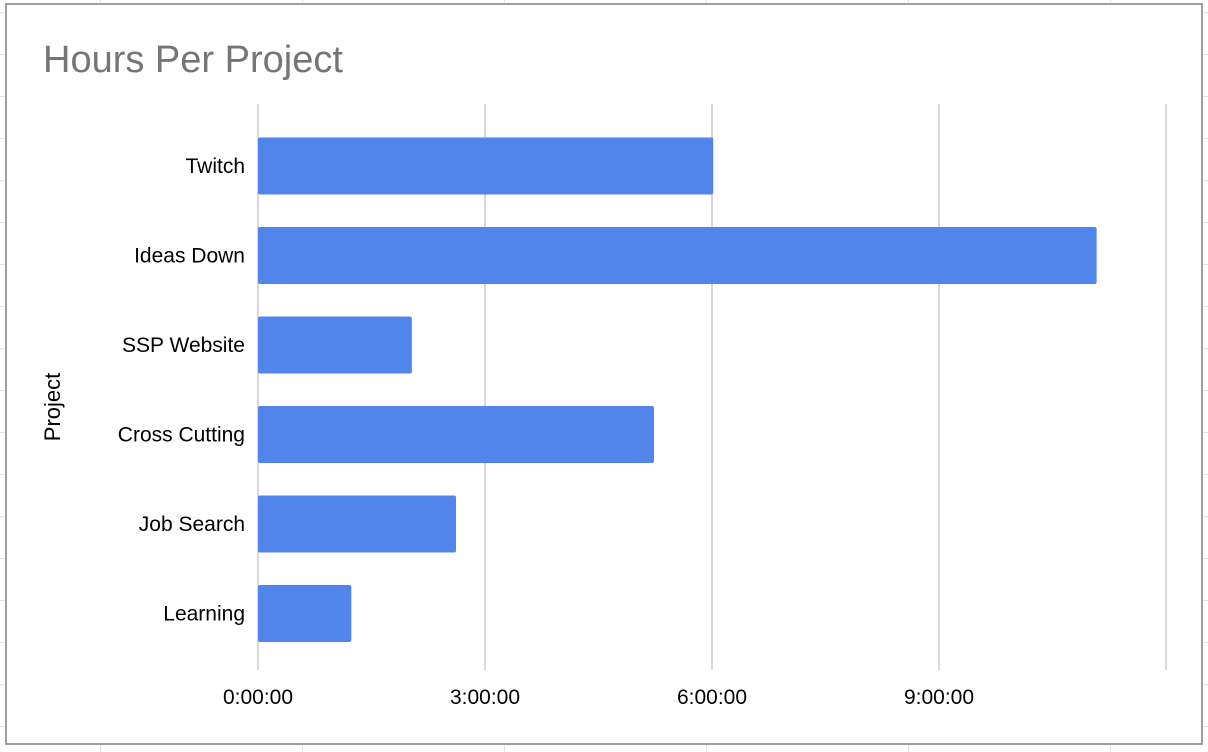 This screenshot has width=1208, height=752. I want to click on category-label: Twitch, so click(215, 166).